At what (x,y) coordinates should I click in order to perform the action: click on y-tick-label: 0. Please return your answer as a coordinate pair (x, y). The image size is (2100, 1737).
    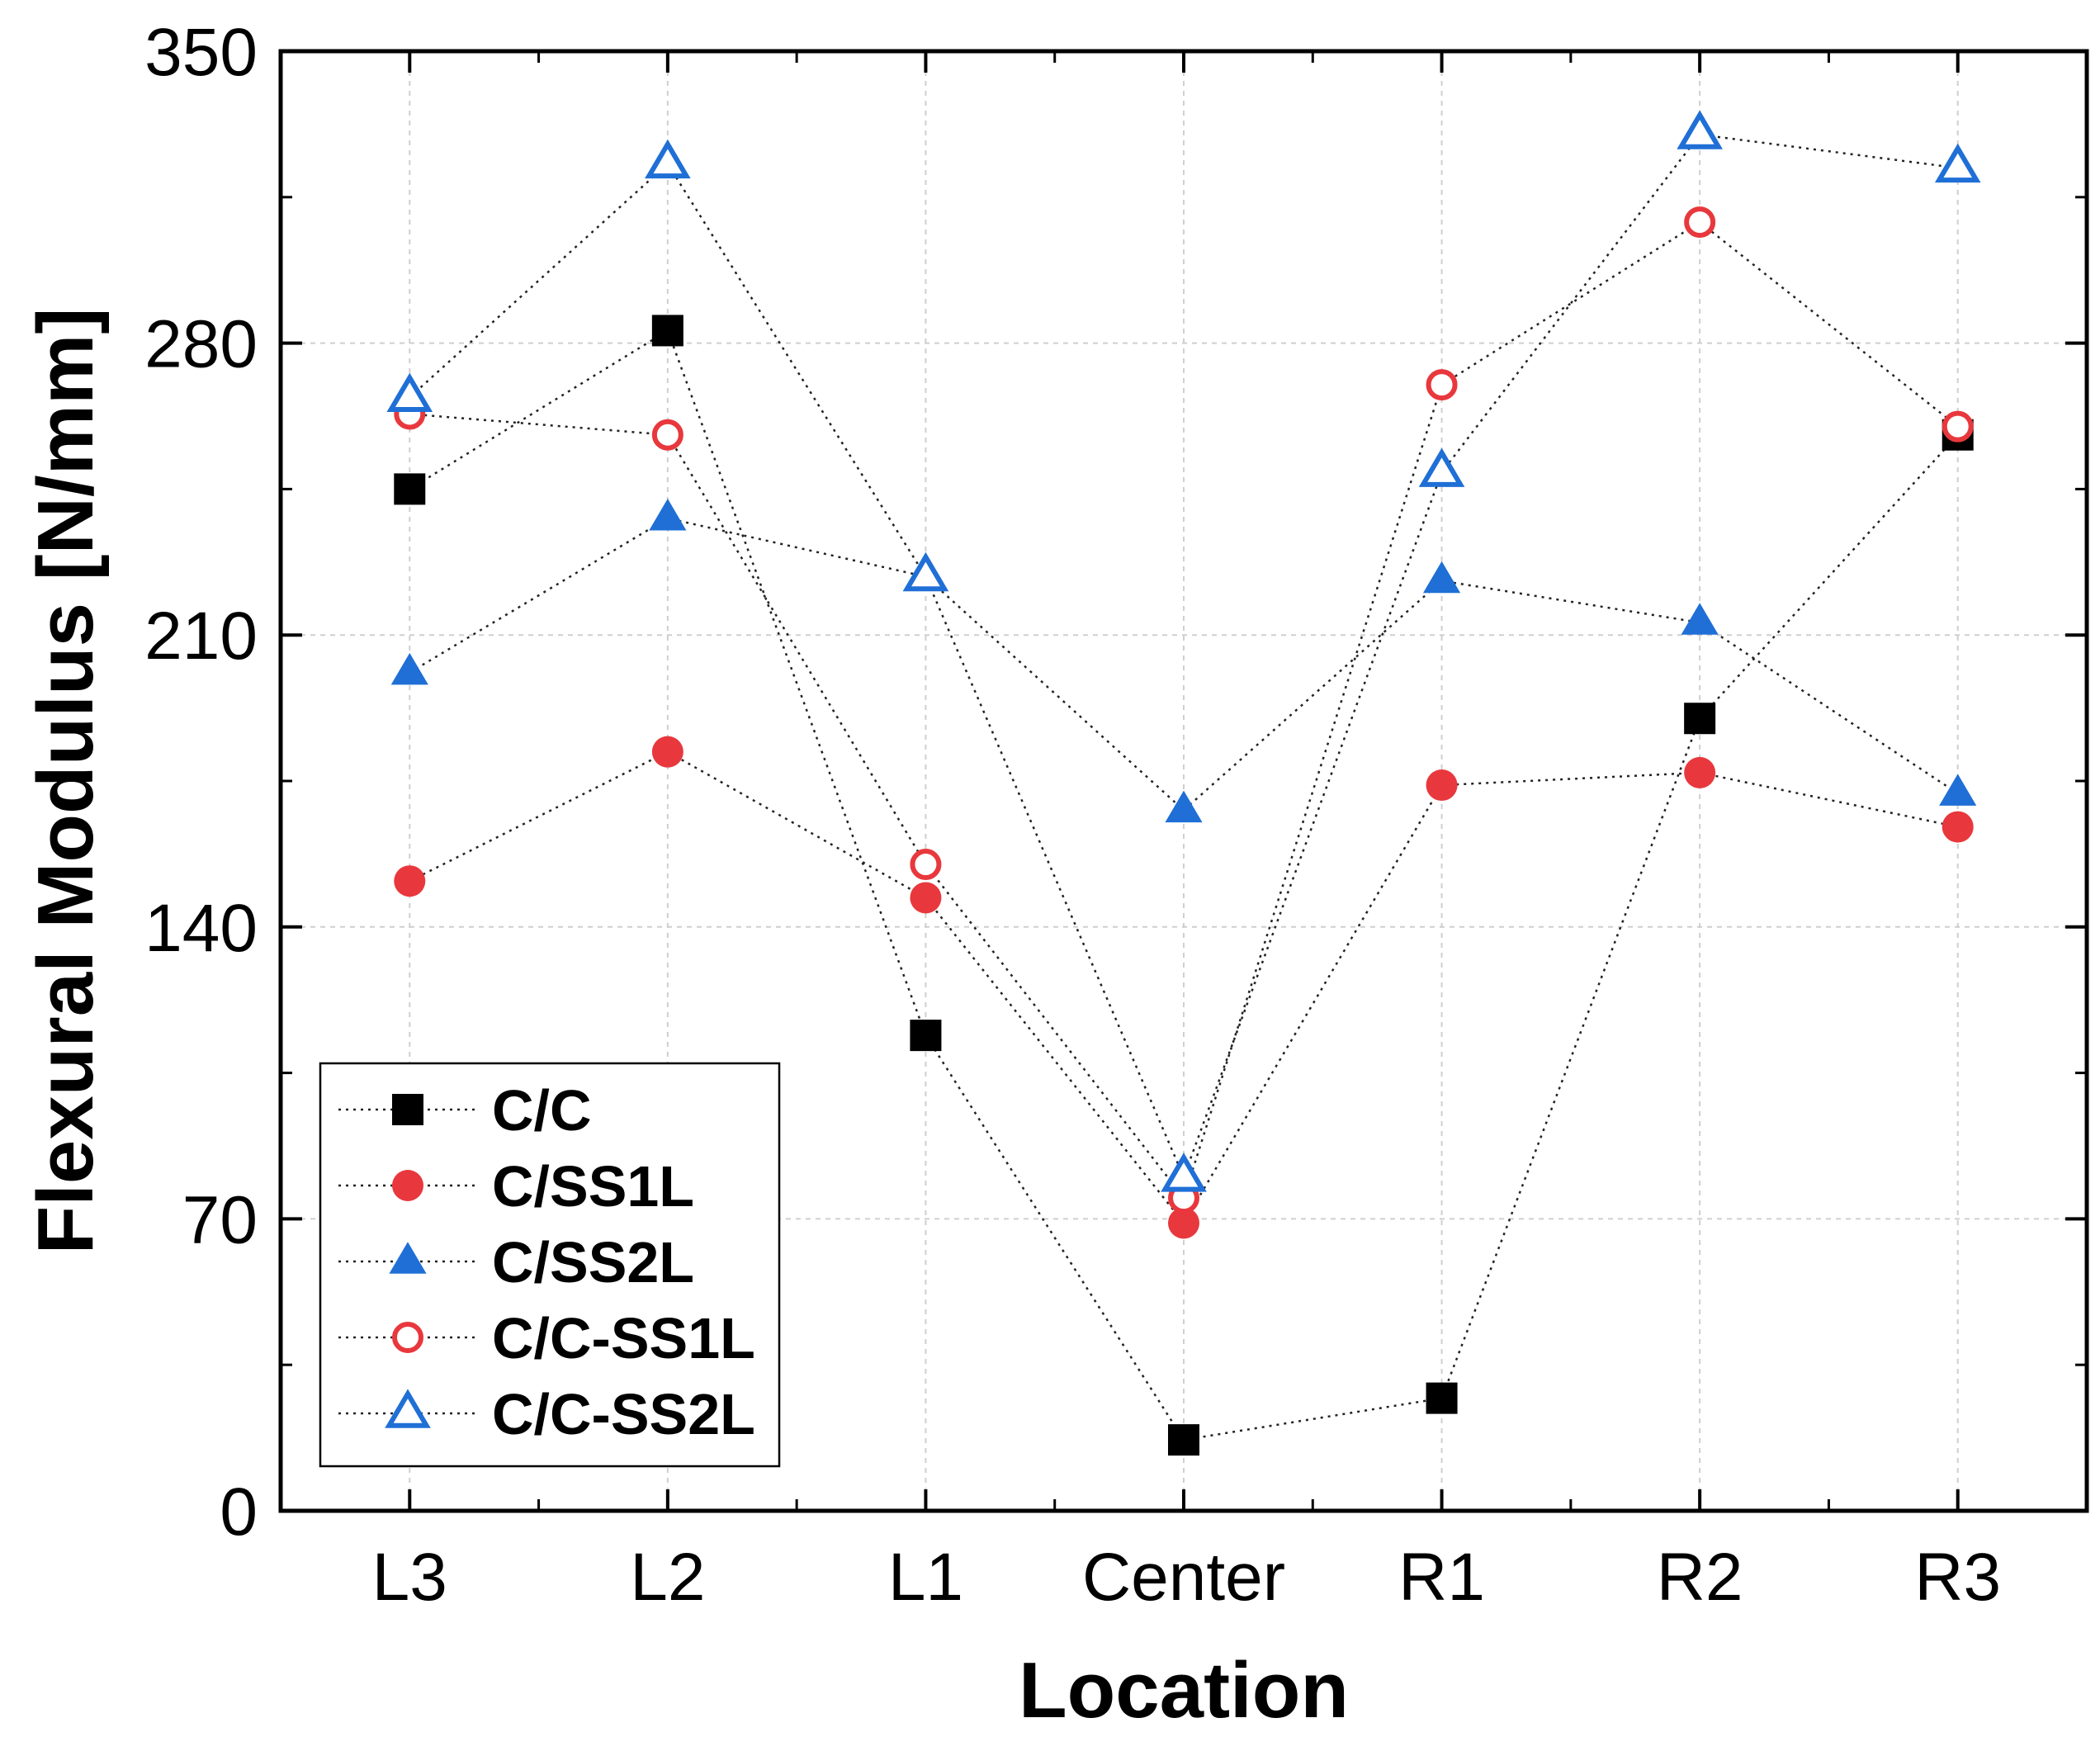
    Looking at the image, I should click on (239, 1512).